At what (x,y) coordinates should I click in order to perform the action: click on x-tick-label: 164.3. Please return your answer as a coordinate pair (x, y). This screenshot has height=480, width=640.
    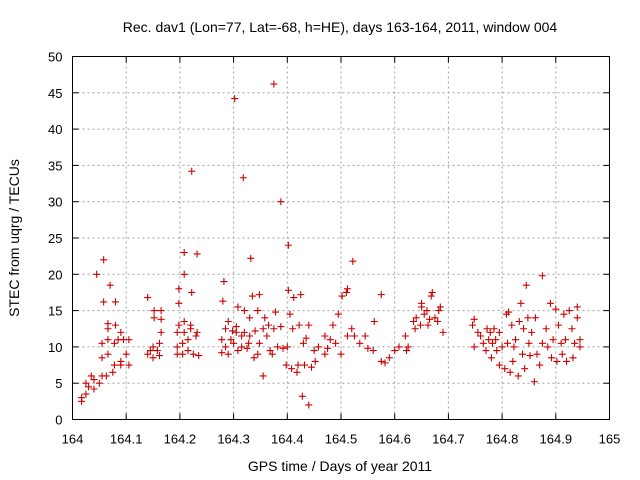
    Looking at the image, I should click on (233, 439).